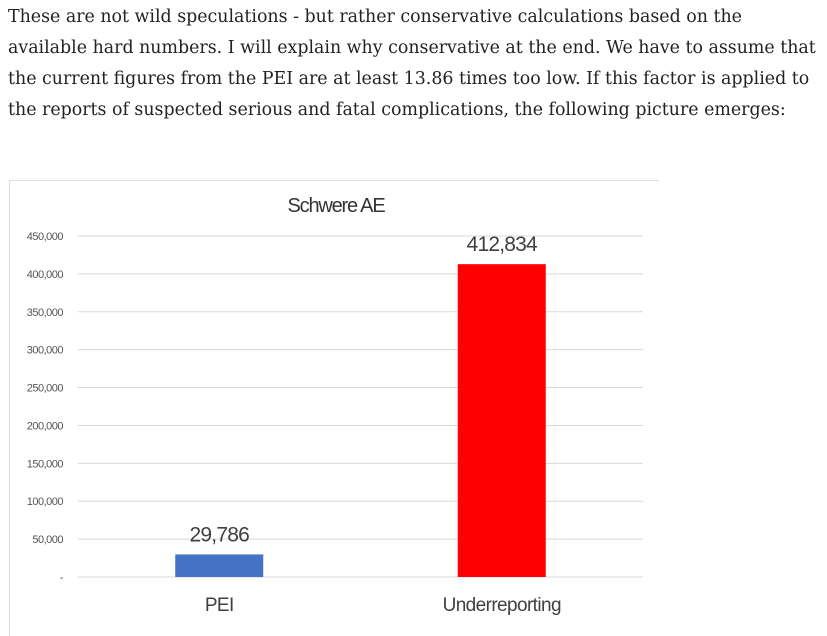 This screenshot has width=827, height=636. I want to click on bar-underreporting, so click(501, 420).